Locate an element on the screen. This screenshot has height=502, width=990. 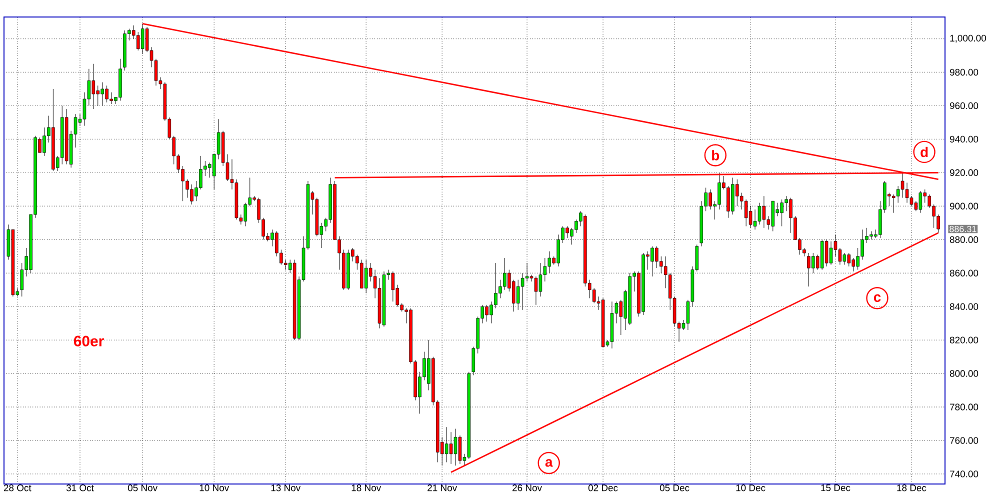
x-tick-label: 10 Dec is located at coordinates (751, 488).